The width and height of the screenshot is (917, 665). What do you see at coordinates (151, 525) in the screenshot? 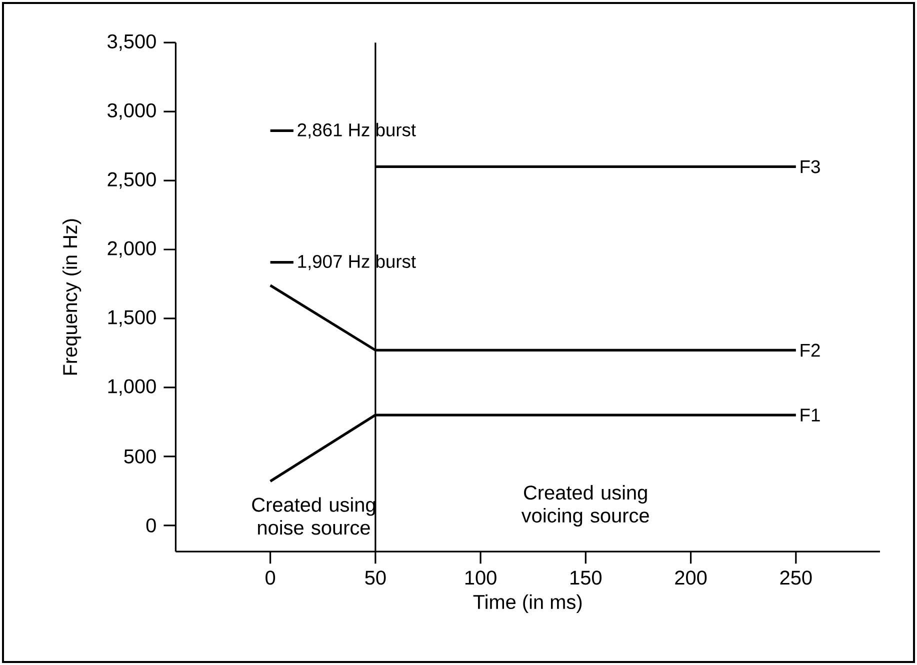
I see `y-tick-label: 0` at bounding box center [151, 525].